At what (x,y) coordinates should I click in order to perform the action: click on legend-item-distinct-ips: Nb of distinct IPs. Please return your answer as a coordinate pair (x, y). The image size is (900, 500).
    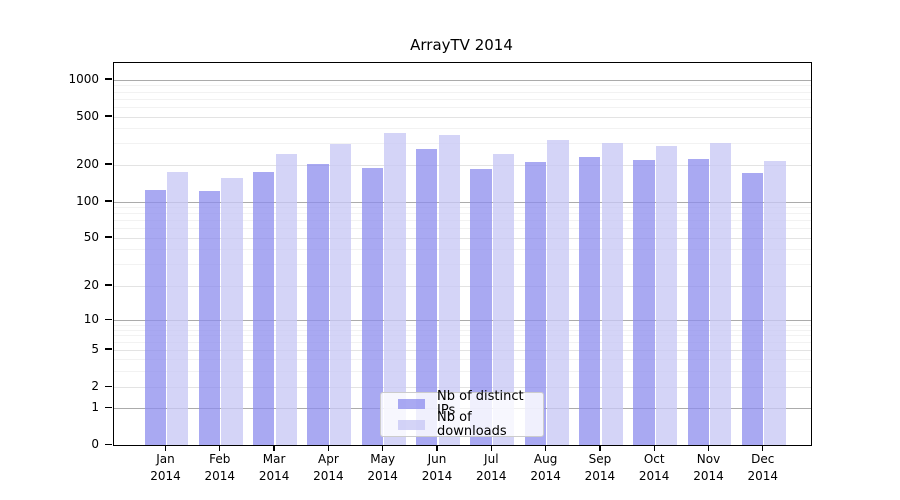
    Looking at the image, I should click on (462, 404).